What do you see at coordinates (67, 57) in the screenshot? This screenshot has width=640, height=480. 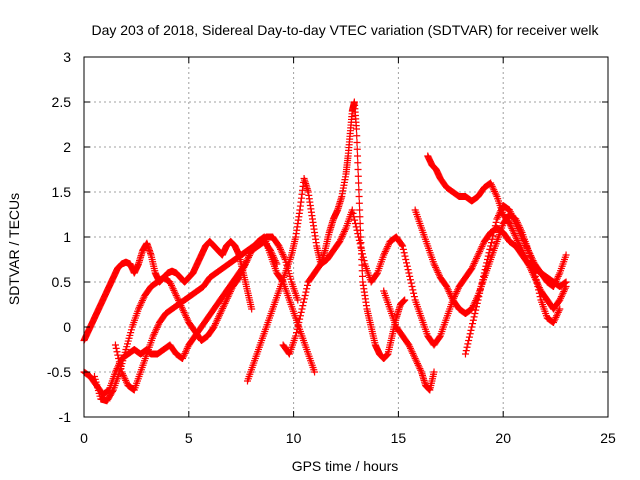 I see `y-tick-label: 3` at bounding box center [67, 57].